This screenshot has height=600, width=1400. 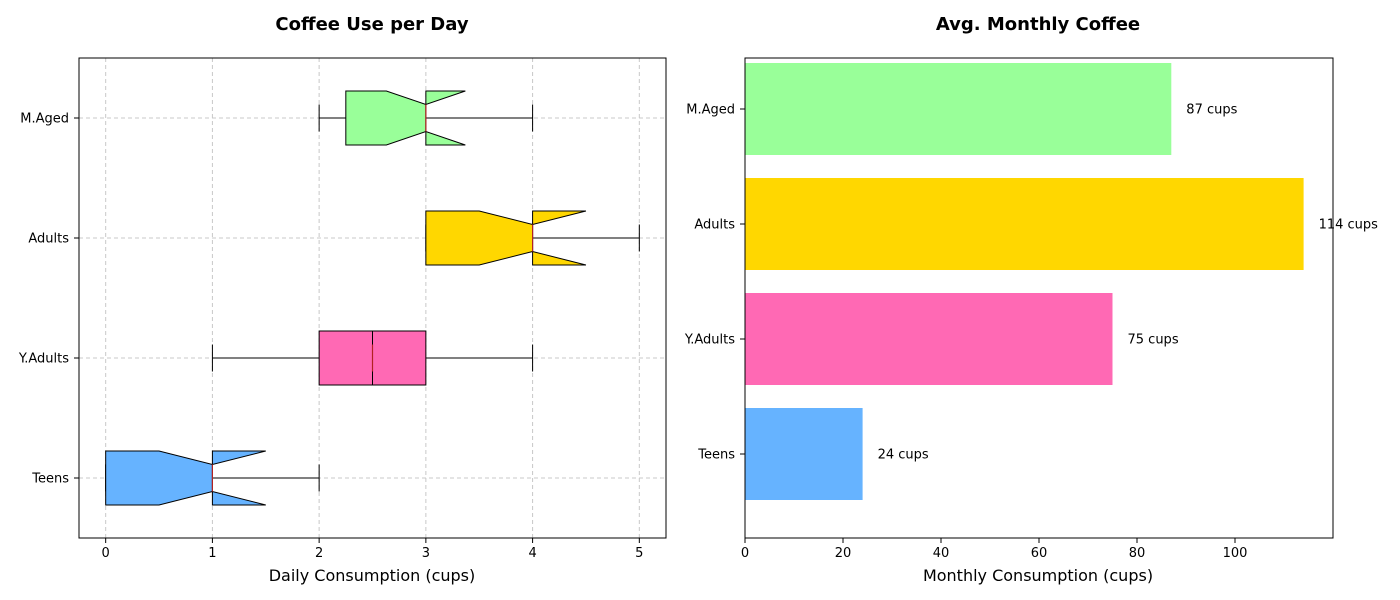 I want to click on bar-chart-x-tick-label: 20, so click(x=843, y=553).